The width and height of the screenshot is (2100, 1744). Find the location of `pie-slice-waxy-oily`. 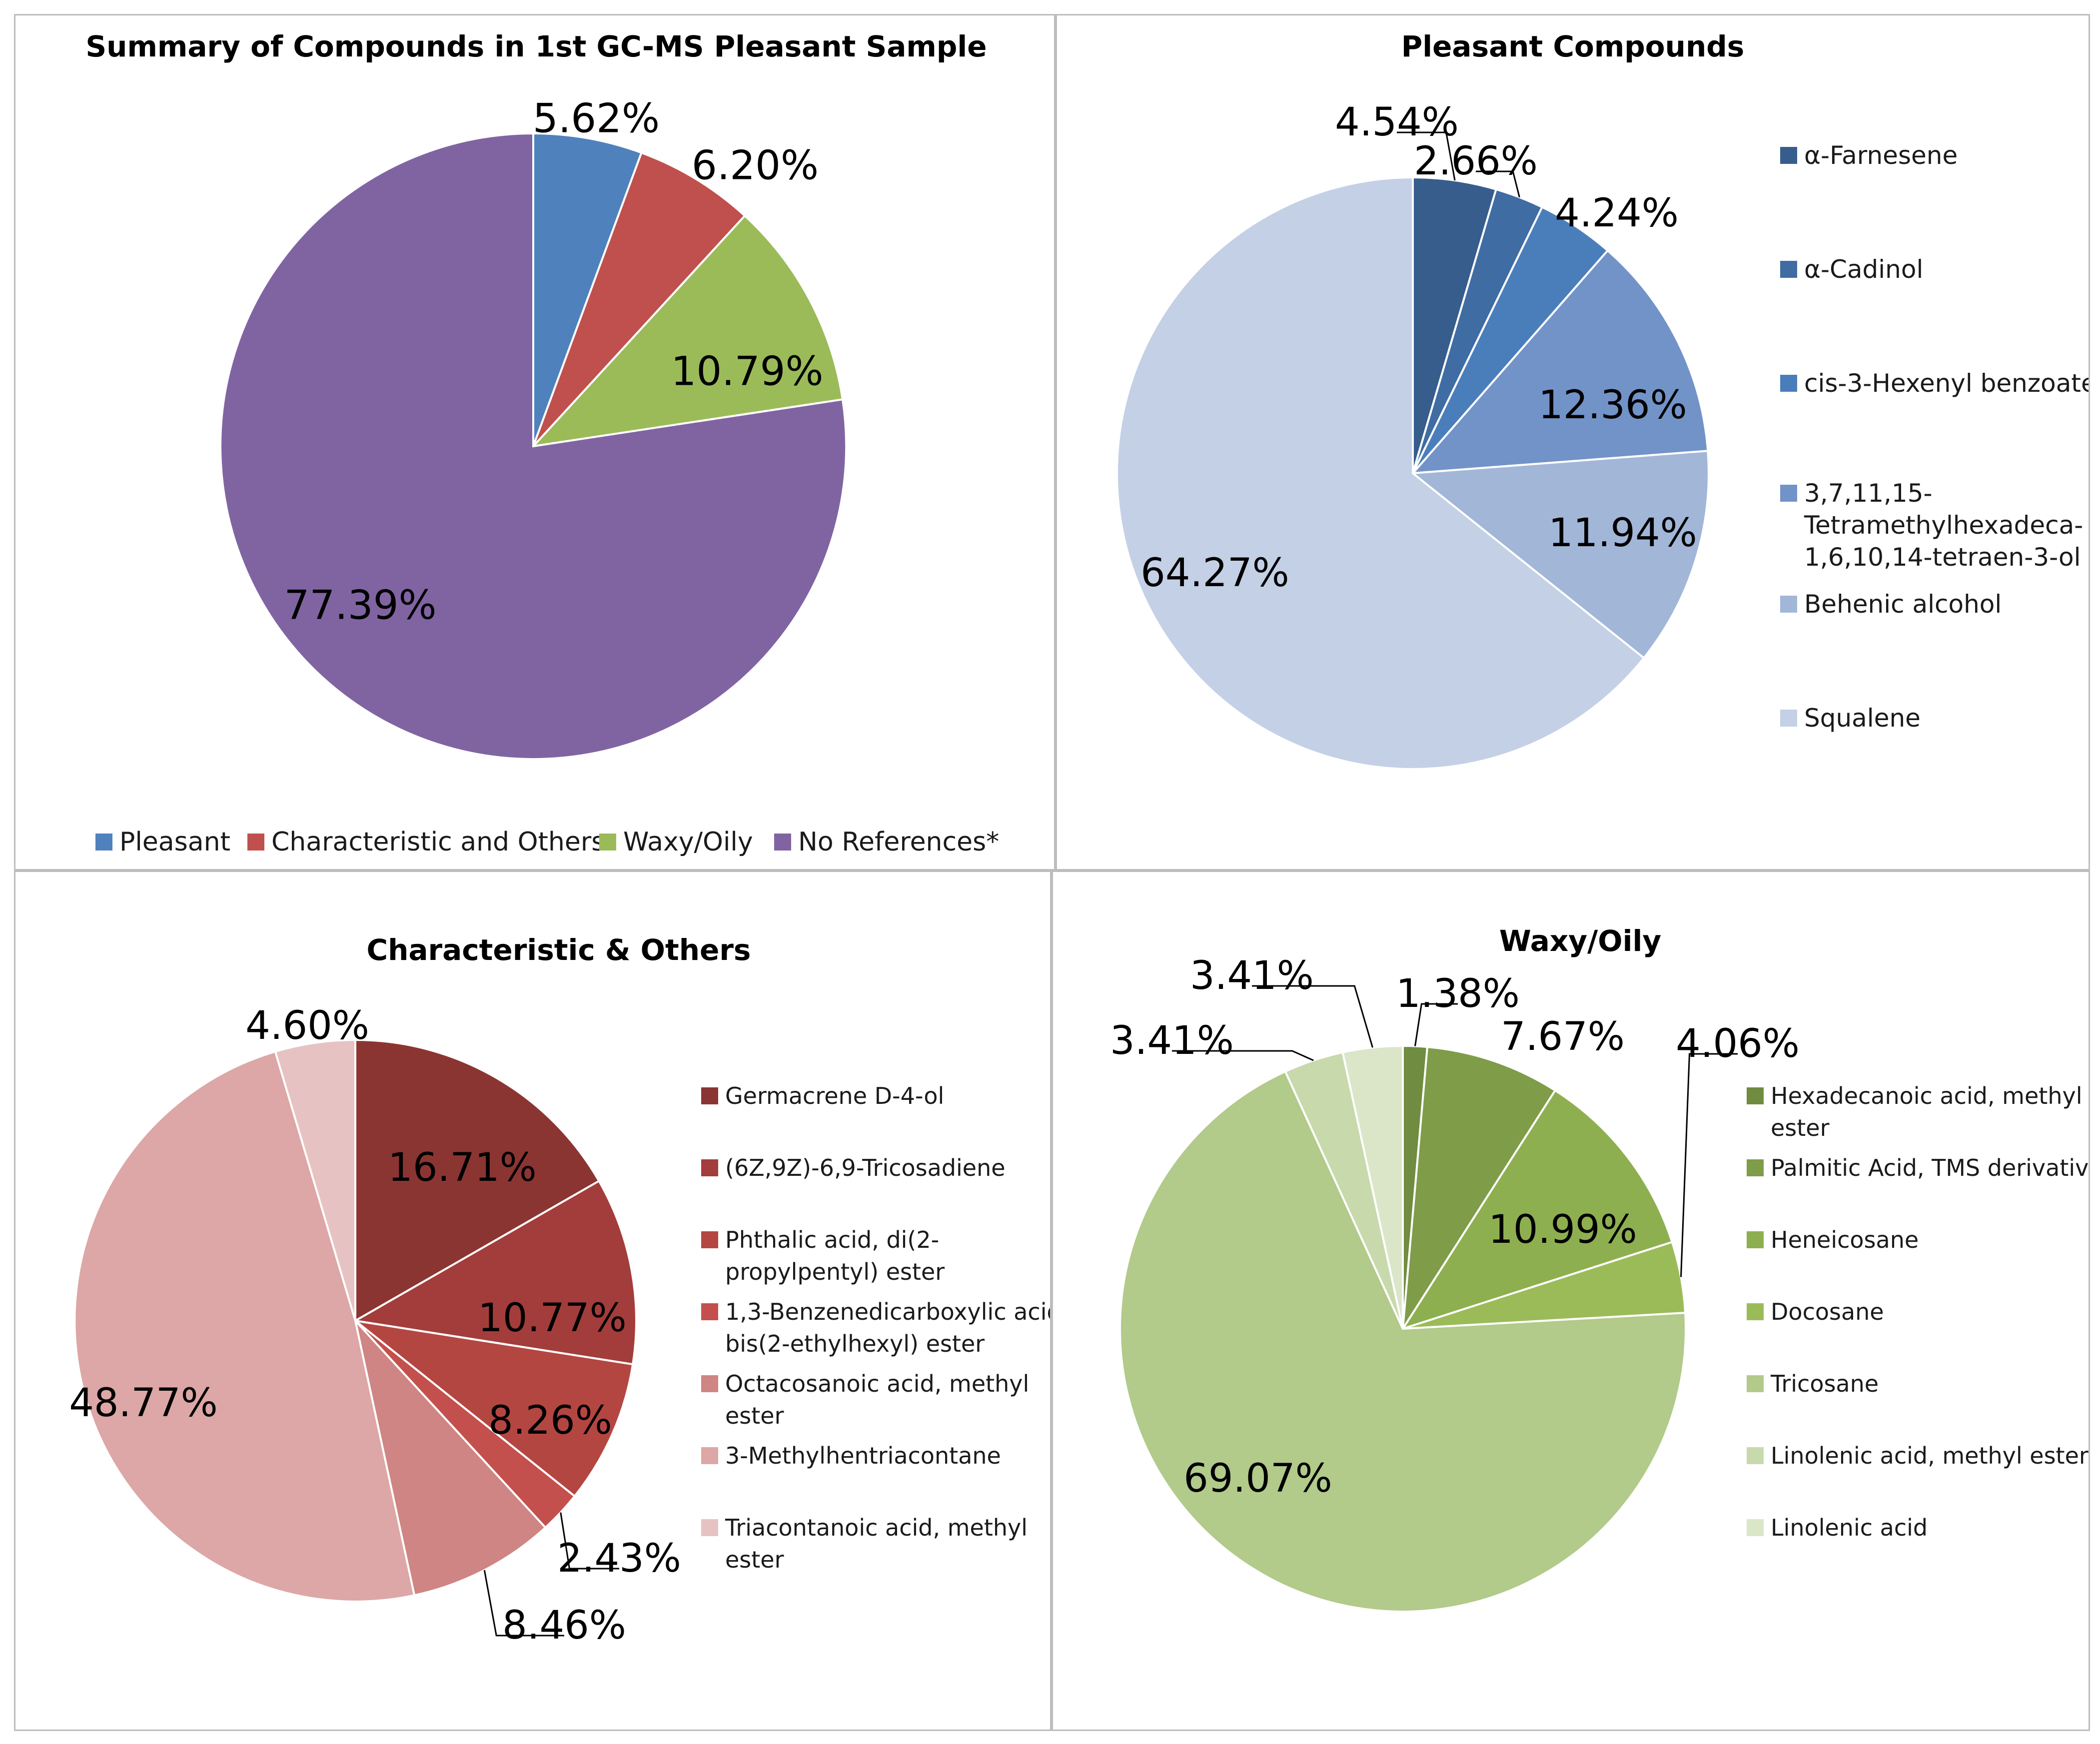

pie-slice-waxy-oily is located at coordinates (687, 331).